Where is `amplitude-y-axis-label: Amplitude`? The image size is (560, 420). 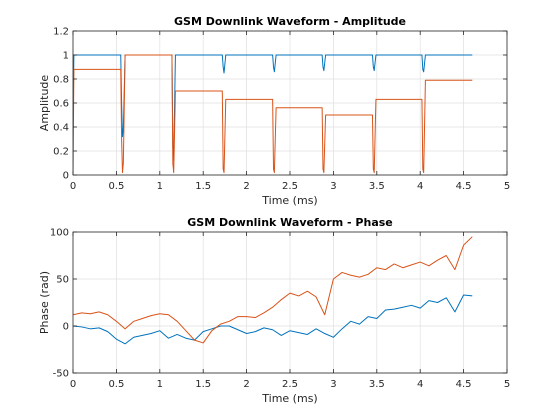
amplitude-y-axis-label: Amplitude is located at coordinates (44, 103).